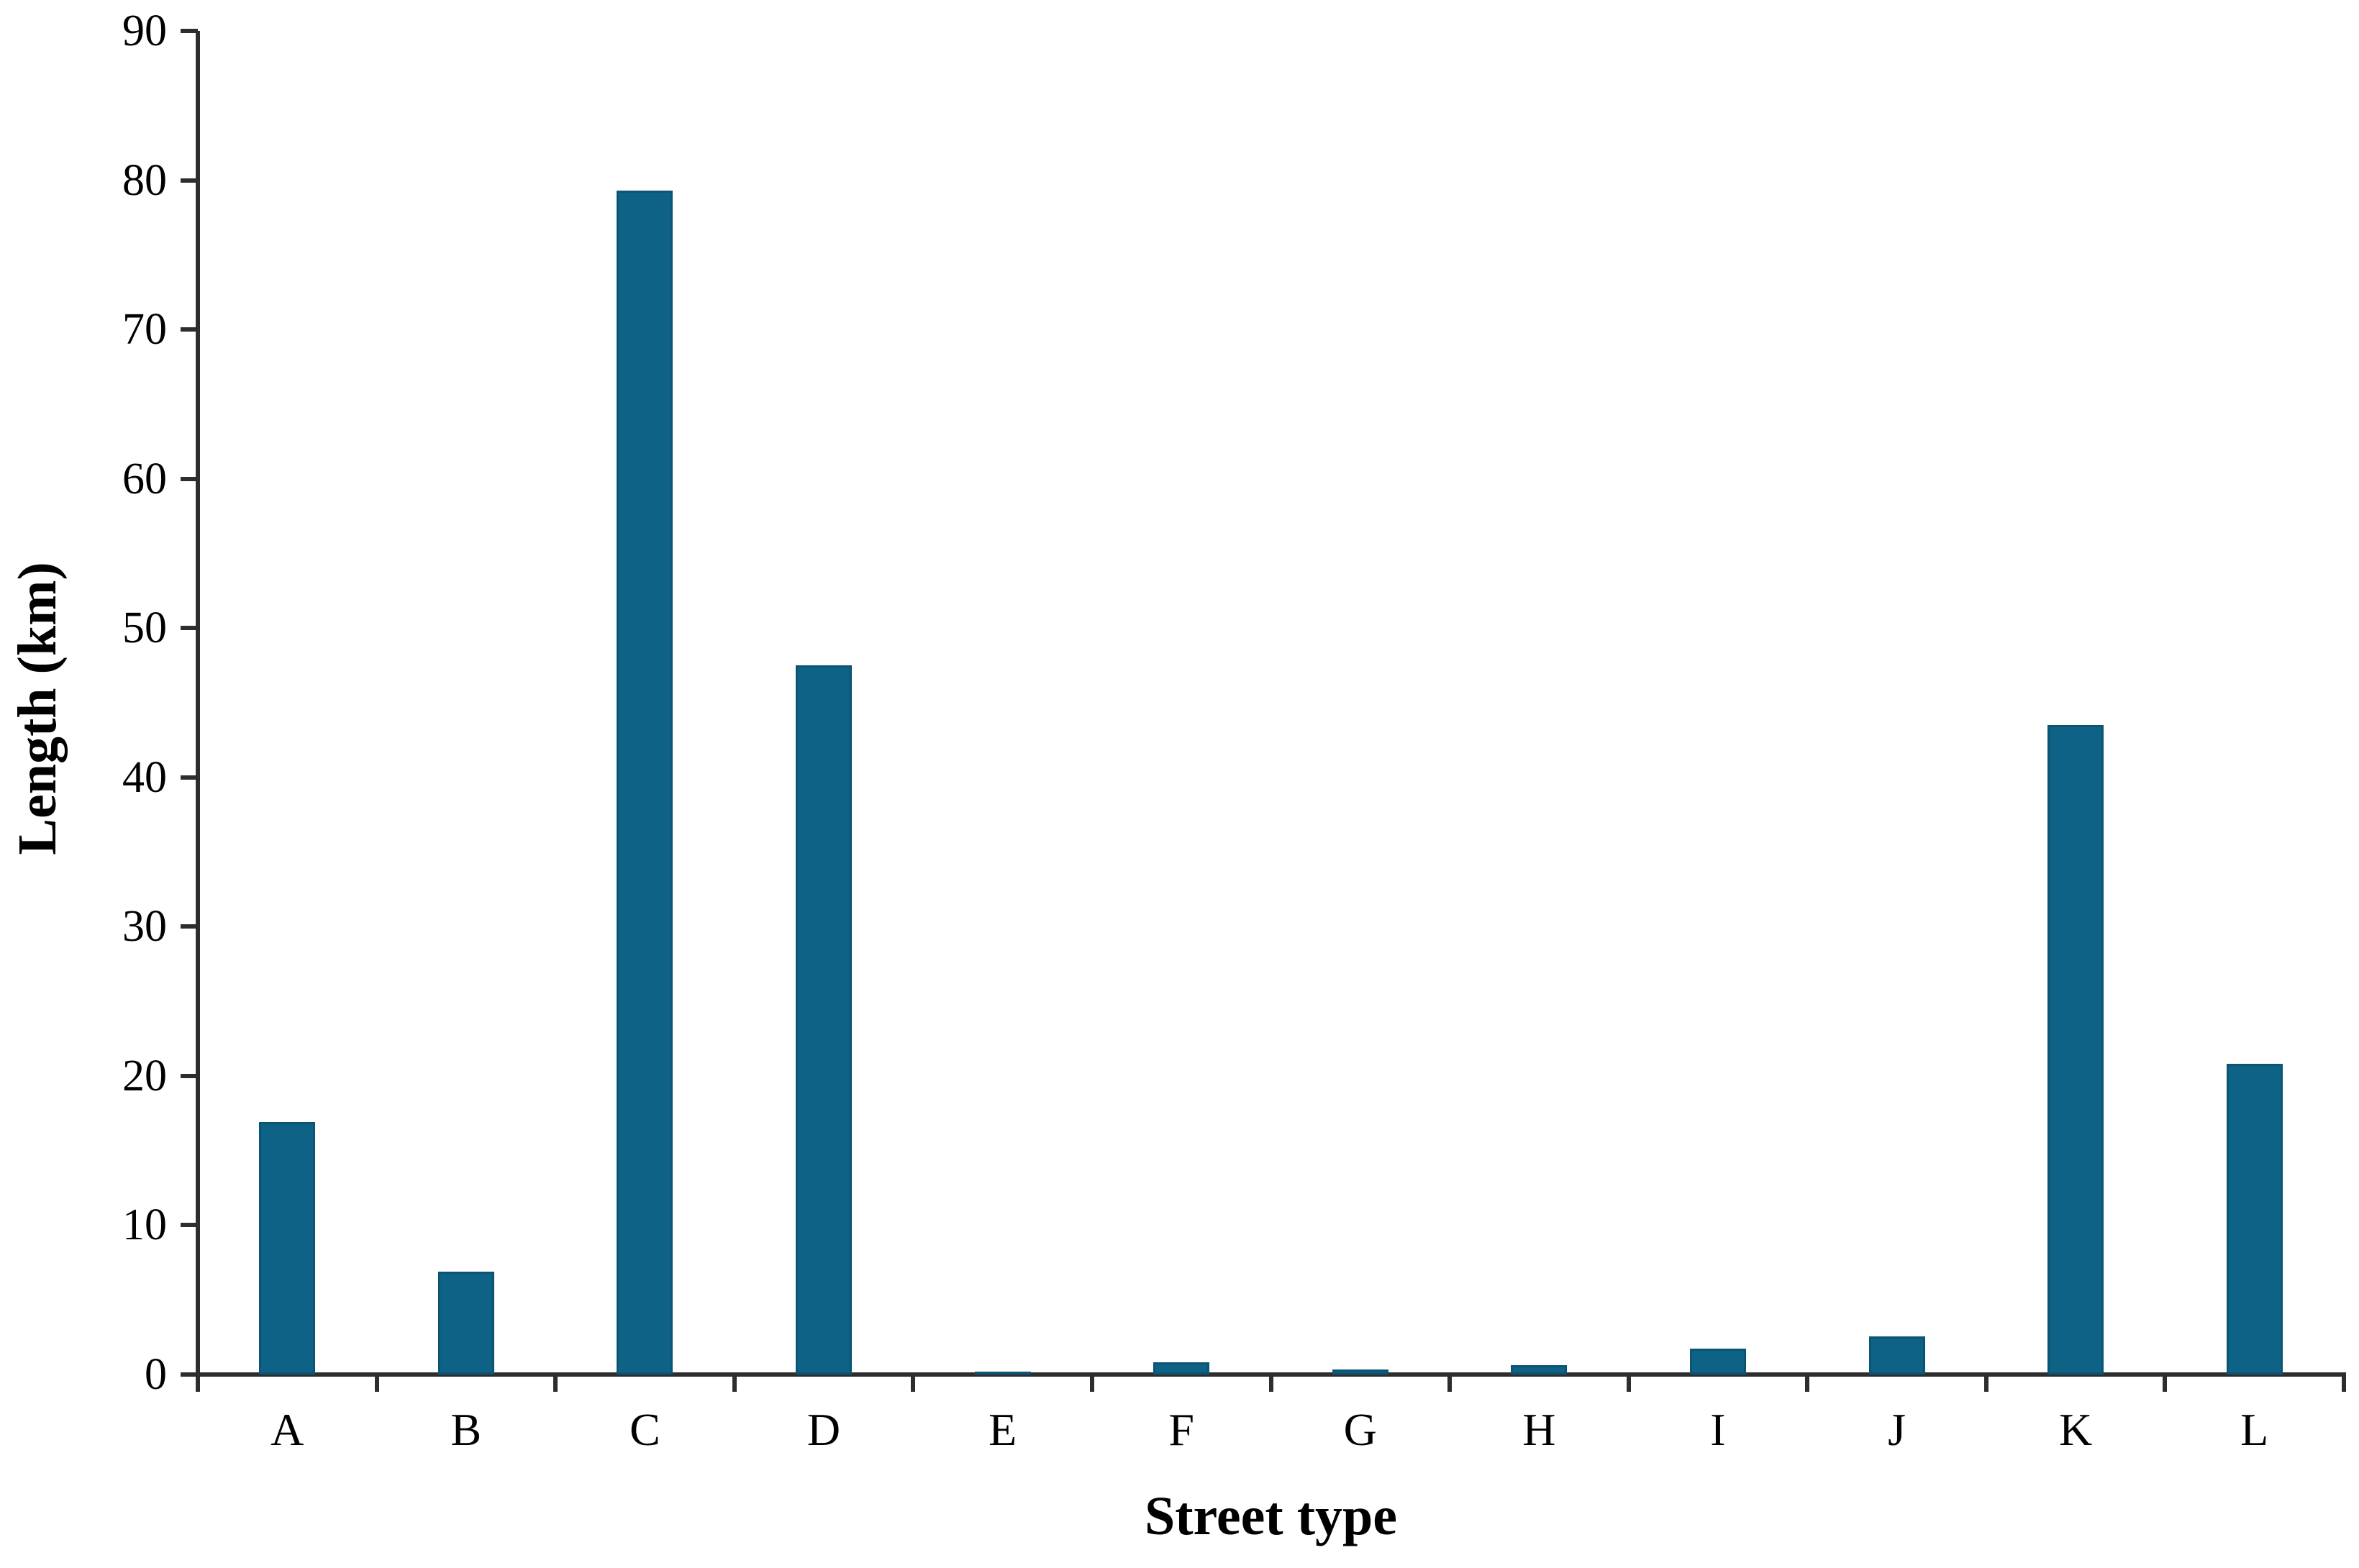 The width and height of the screenshot is (2359, 1568). What do you see at coordinates (823, 1430) in the screenshot?
I see `x-category-label-D: D` at bounding box center [823, 1430].